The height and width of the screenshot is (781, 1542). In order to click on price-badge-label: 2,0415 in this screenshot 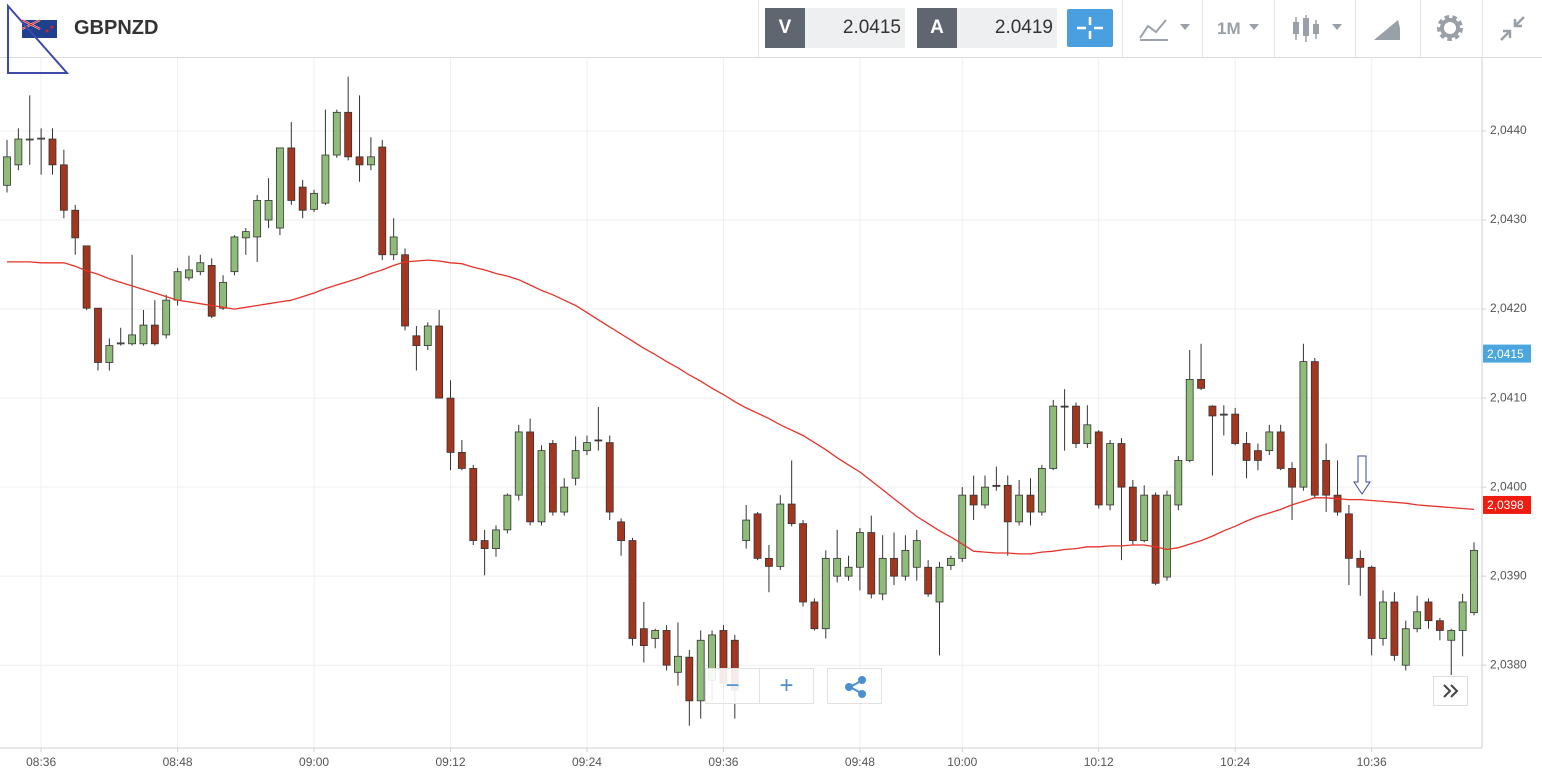, I will do `click(1505, 354)`.